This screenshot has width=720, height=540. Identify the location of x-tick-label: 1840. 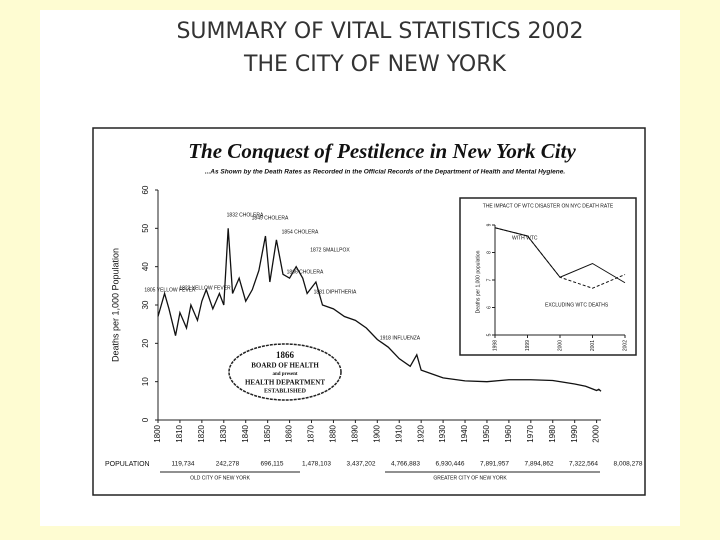
(245, 433).